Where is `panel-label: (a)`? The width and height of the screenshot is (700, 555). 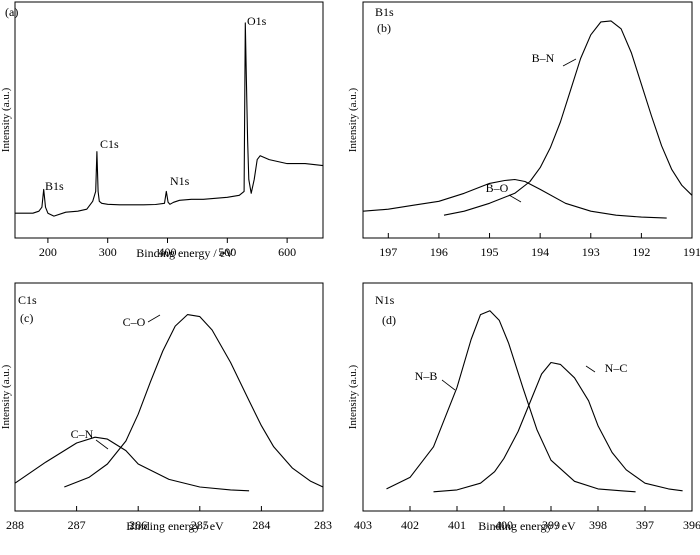
panel-label: (a) is located at coordinates (11, 12).